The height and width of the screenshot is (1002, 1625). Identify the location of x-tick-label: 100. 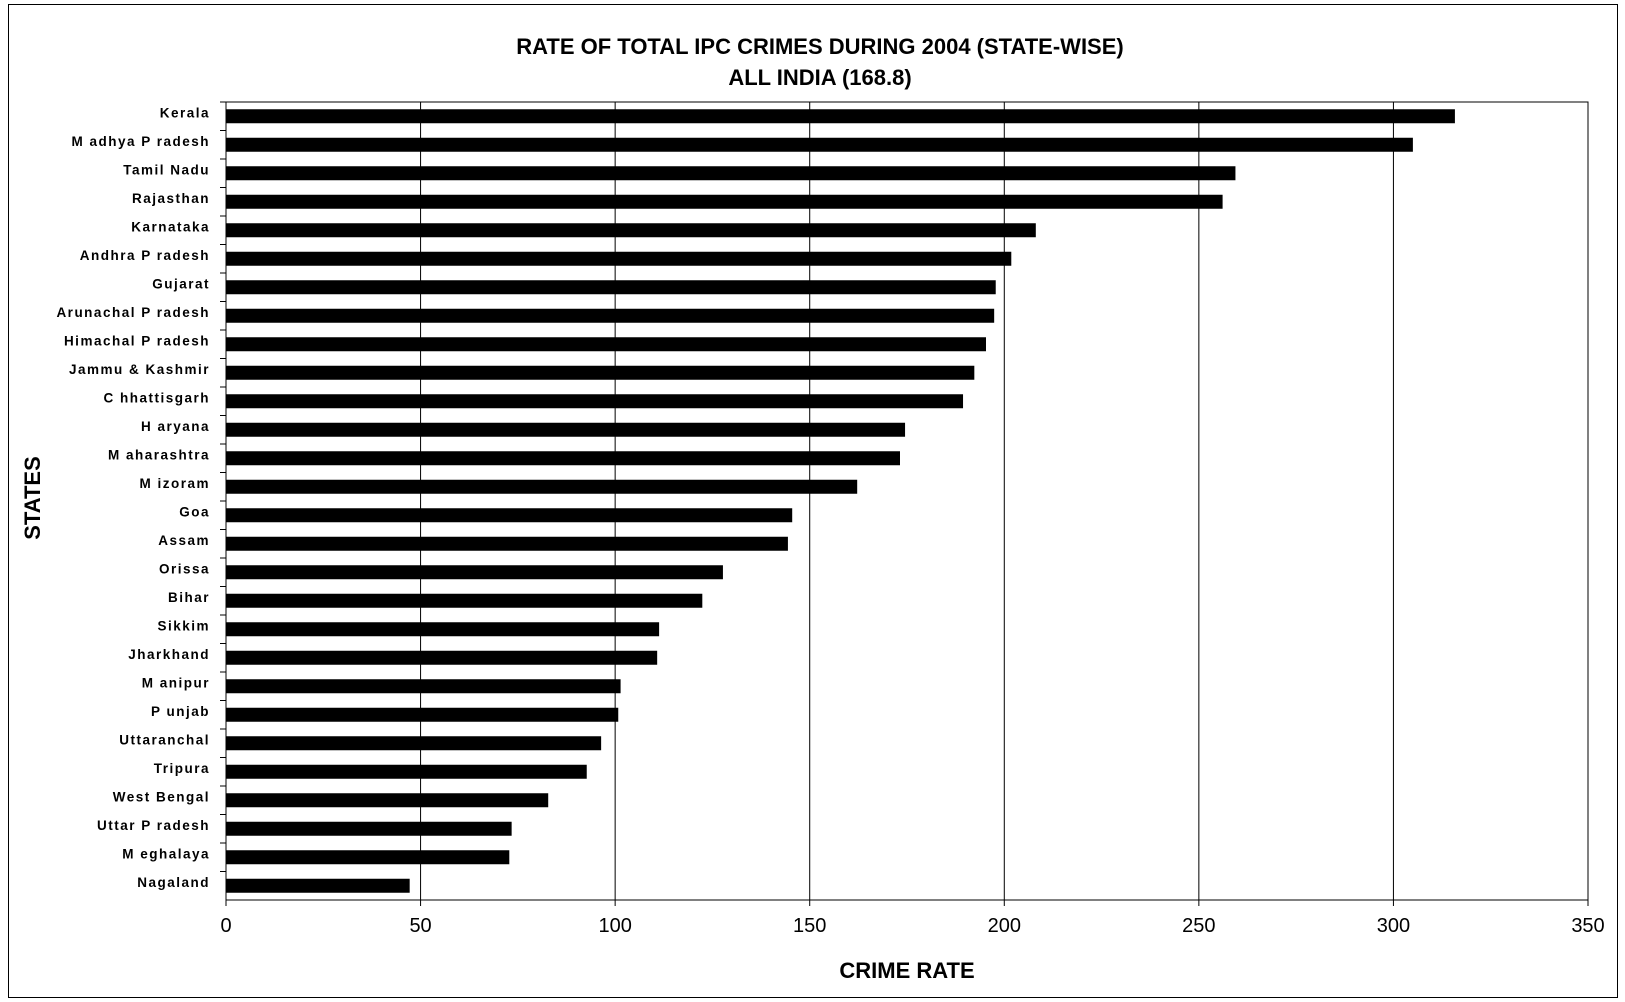
(614, 926).